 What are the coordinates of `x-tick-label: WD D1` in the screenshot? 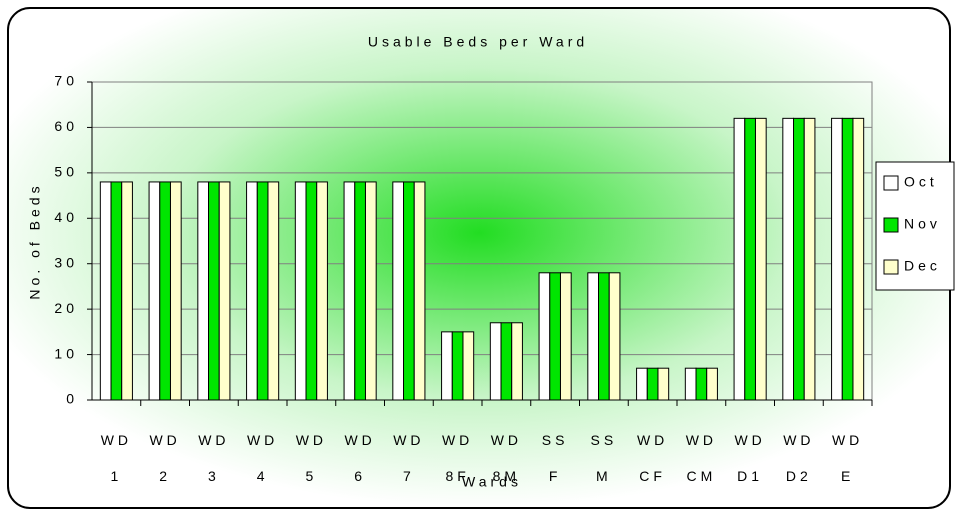 It's located at (750, 458).